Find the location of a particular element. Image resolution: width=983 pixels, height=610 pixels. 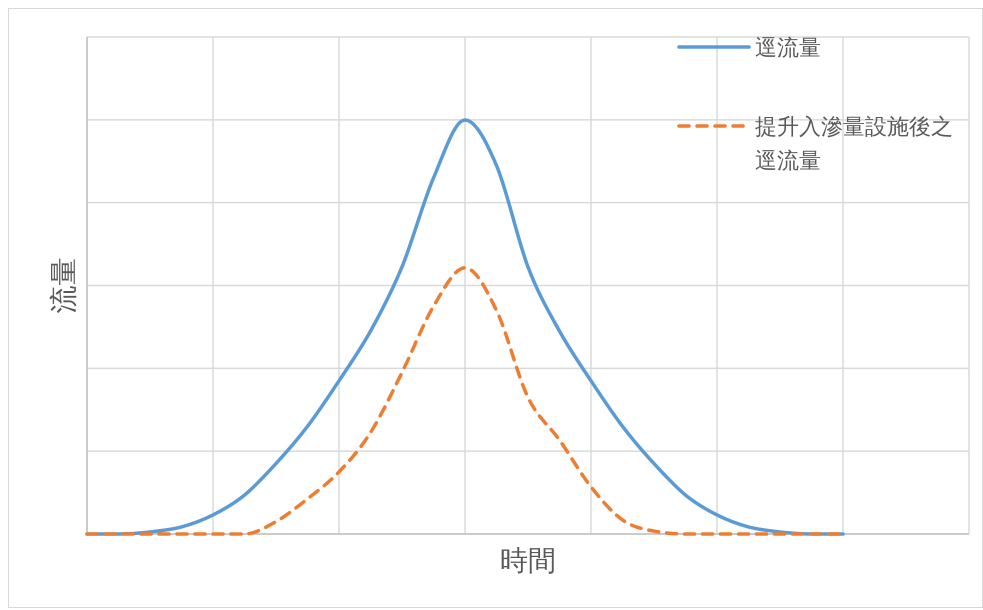

y-axis-title: 流量 is located at coordinates (63, 286).